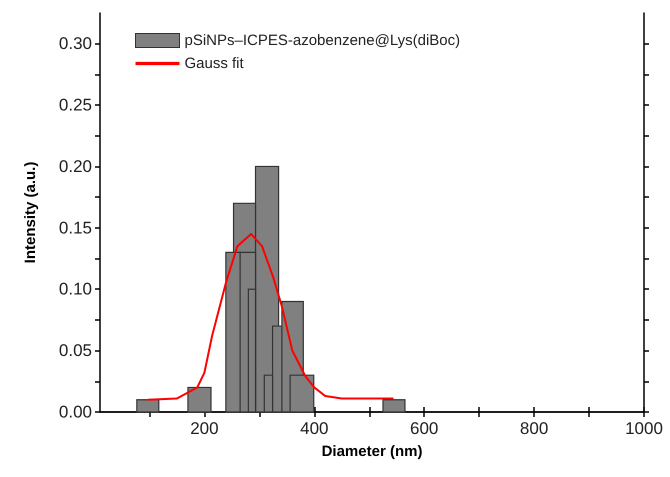  What do you see at coordinates (314, 428) in the screenshot?
I see `x-tick-label: 400` at bounding box center [314, 428].